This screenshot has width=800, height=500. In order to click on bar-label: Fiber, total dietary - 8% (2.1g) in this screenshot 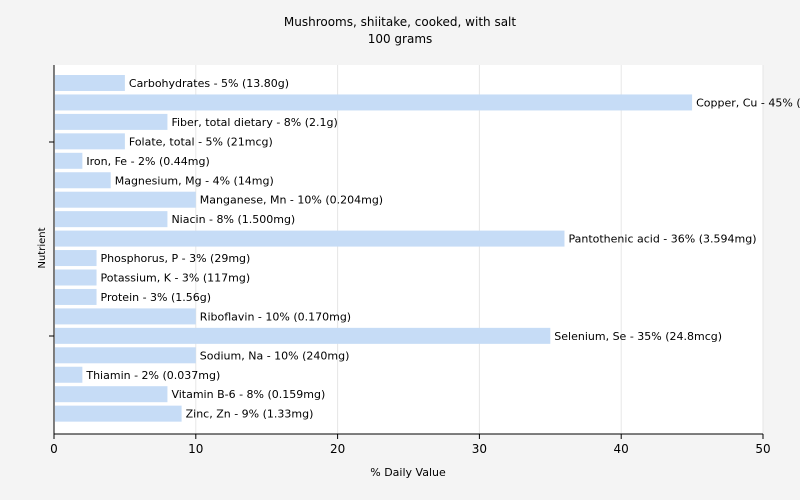, I will do `click(254, 122)`.